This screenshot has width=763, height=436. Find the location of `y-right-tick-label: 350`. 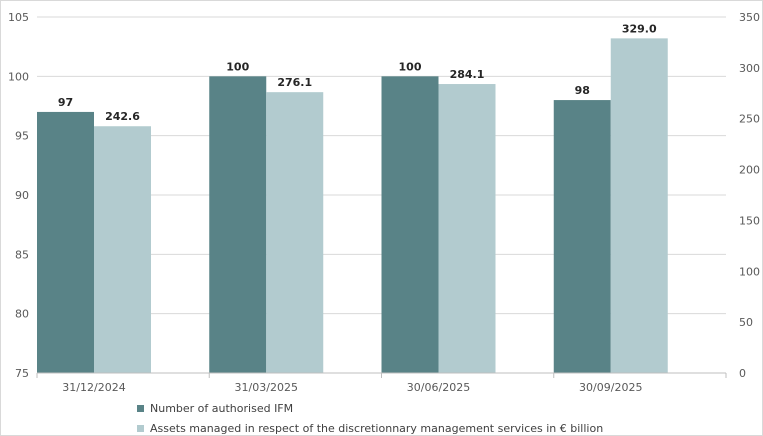

y-right-tick-label: 350 is located at coordinates (749, 17).